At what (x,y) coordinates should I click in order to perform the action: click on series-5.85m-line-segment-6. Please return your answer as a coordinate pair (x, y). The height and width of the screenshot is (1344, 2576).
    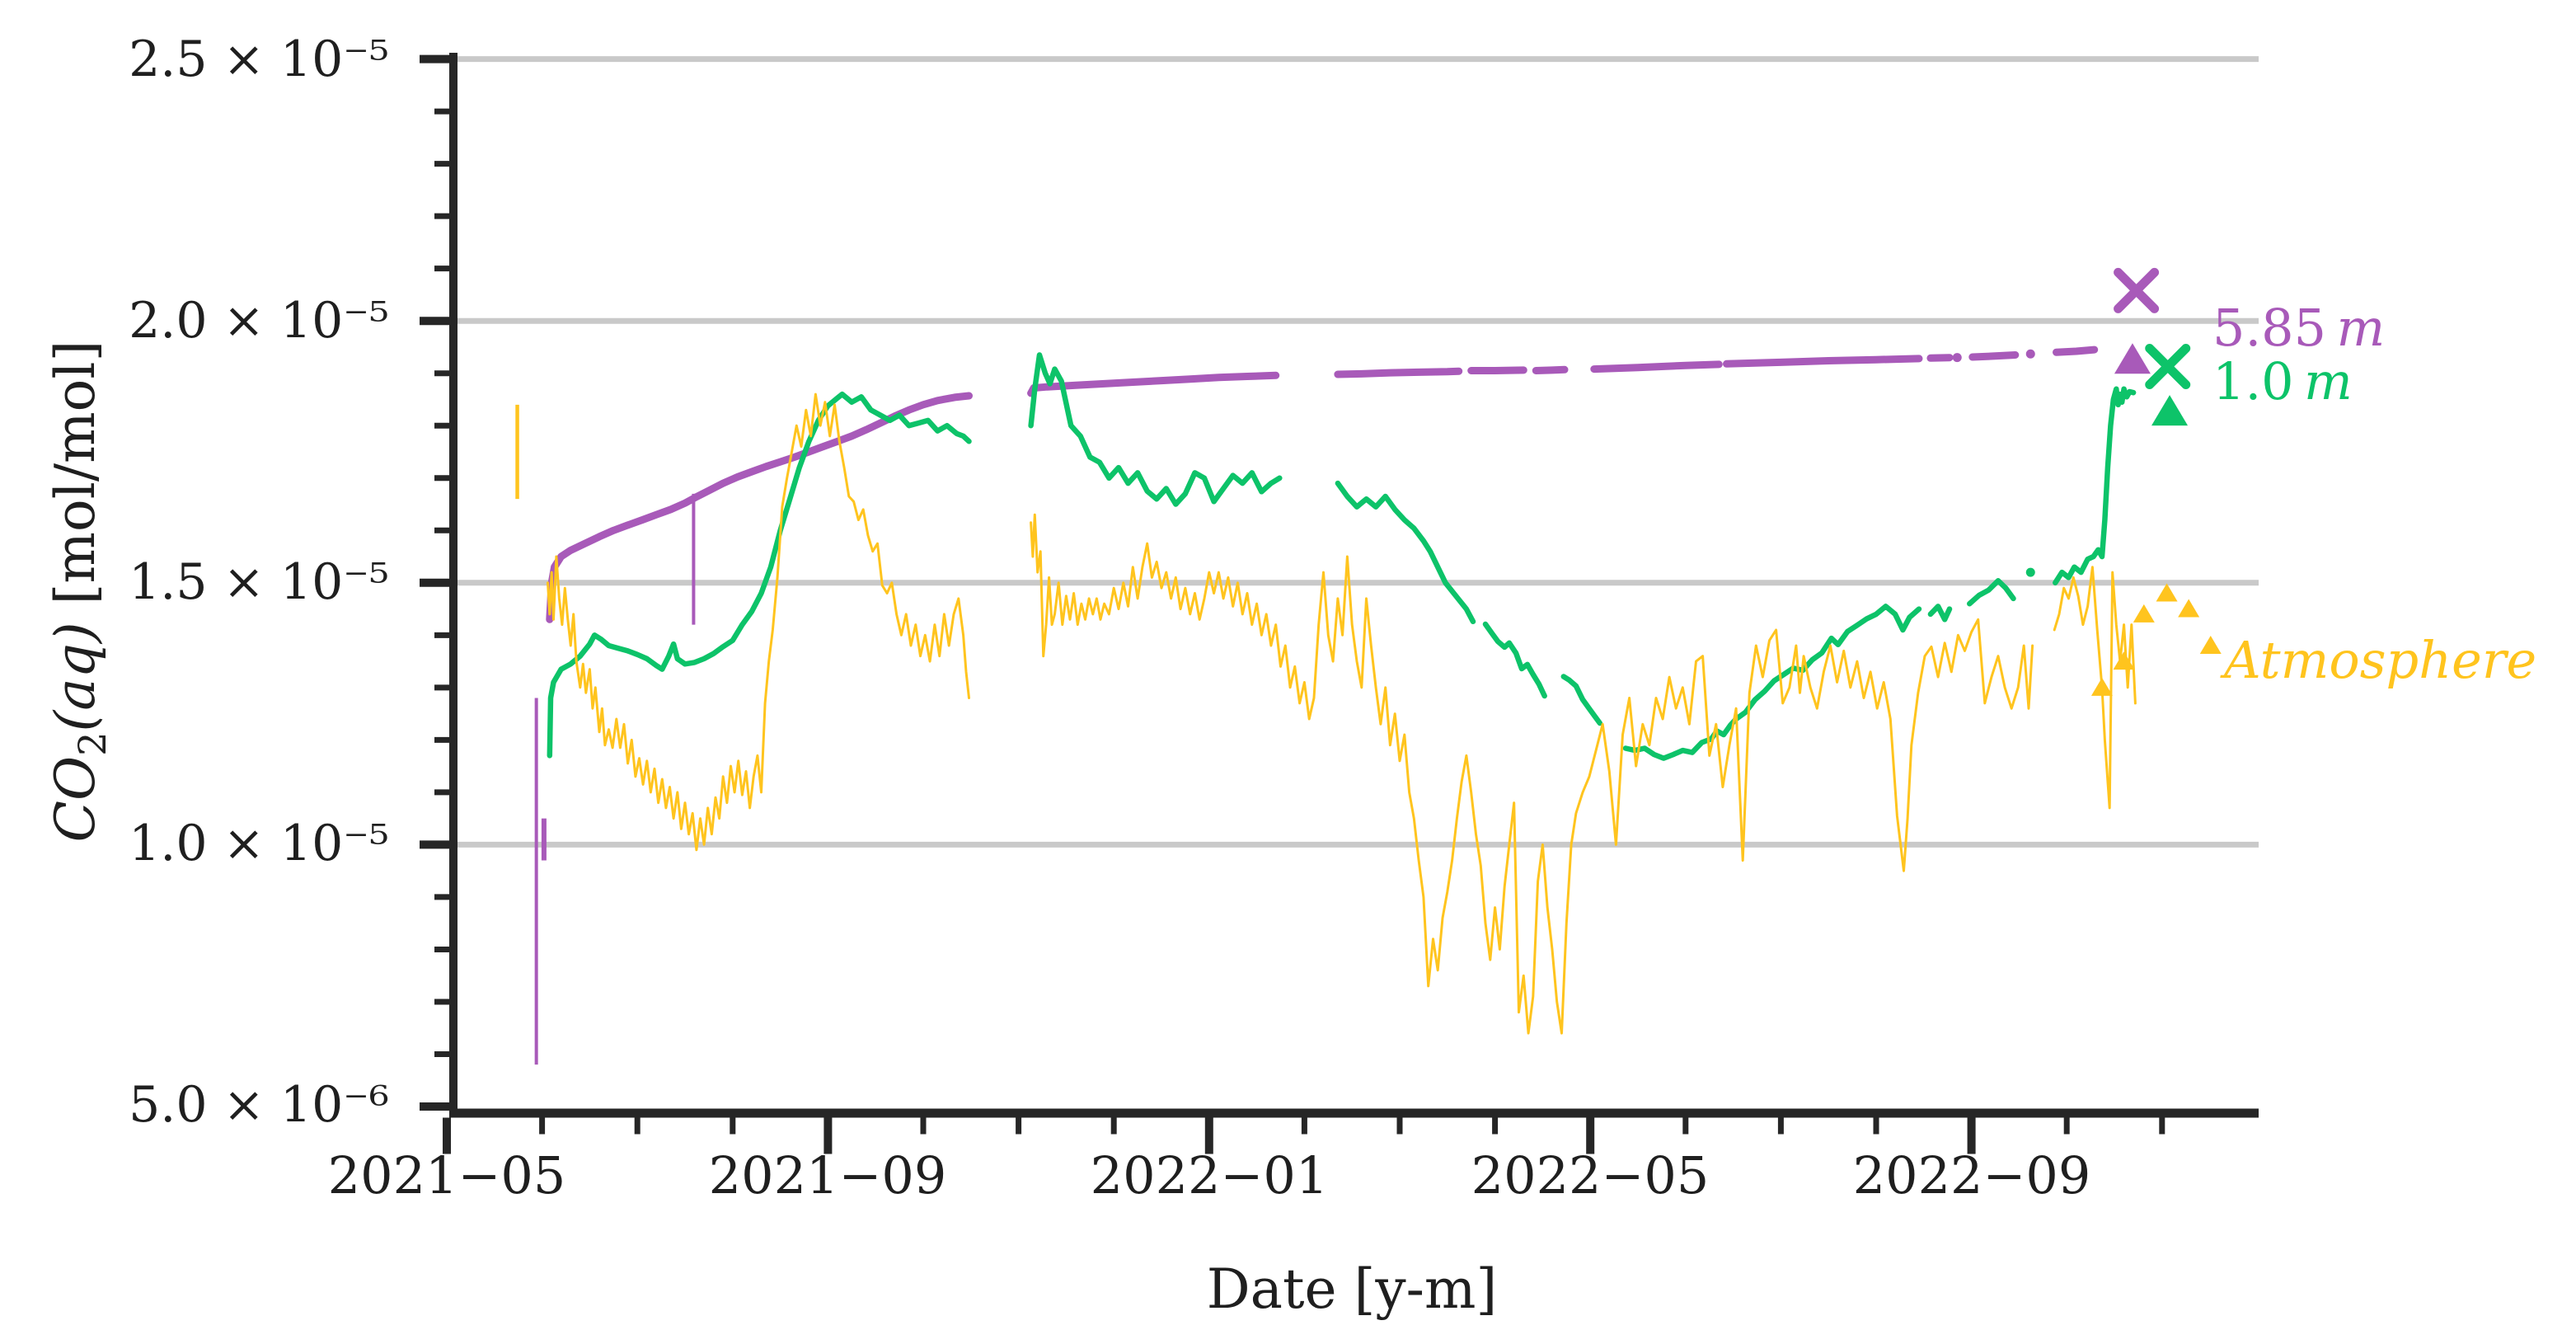
    Looking at the image, I should click on (1823, 361).